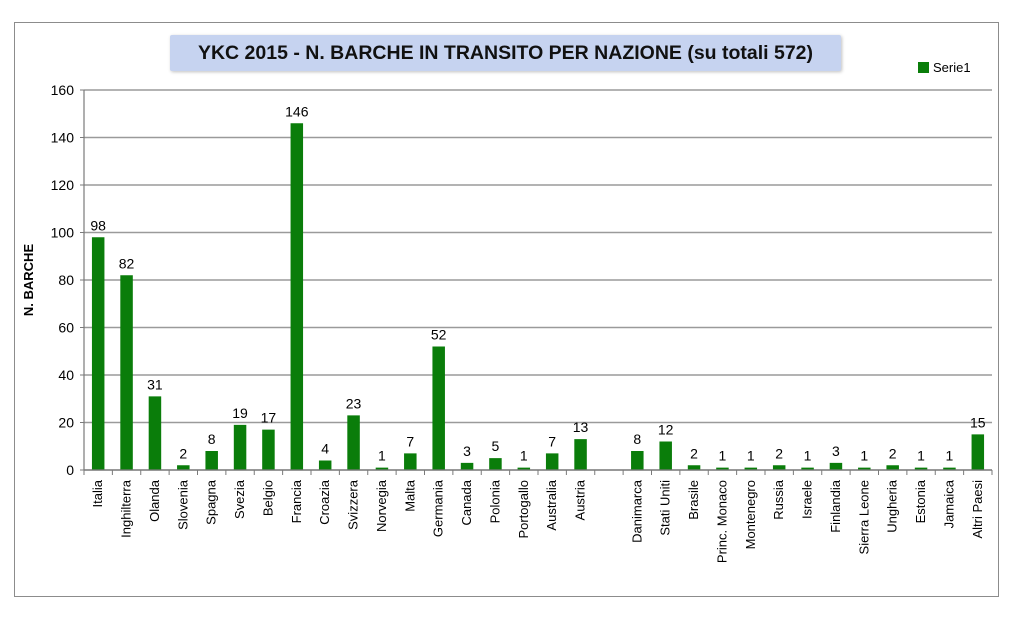 The height and width of the screenshot is (640, 1024). I want to click on x-tick-label: Spagna, so click(211, 502).